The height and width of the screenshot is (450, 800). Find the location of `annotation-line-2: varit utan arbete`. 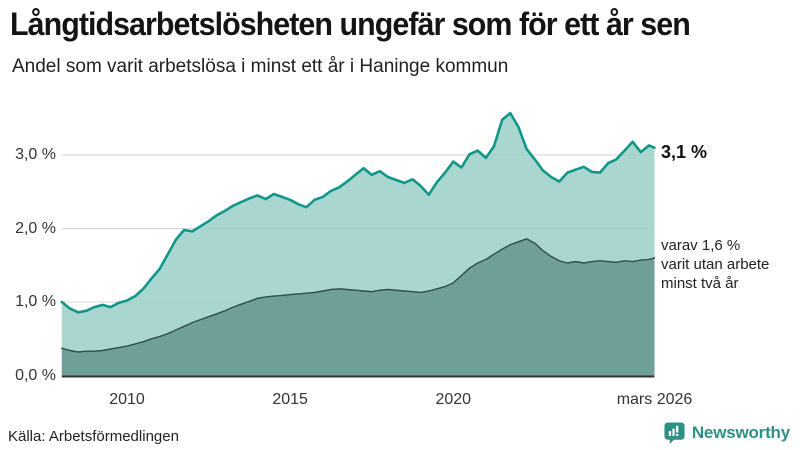

annotation-line-2: varit utan arbete is located at coordinates (715, 264).